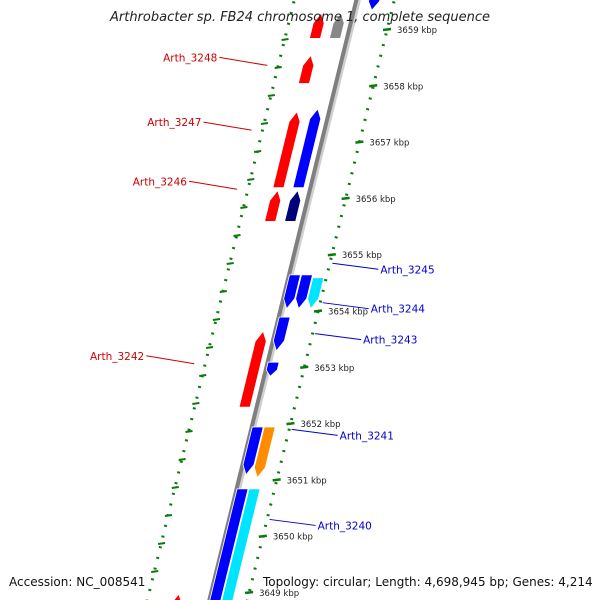  Describe the element at coordinates (334, 369) in the screenshot. I see `kbp-label: 3653 kbp` at that location.